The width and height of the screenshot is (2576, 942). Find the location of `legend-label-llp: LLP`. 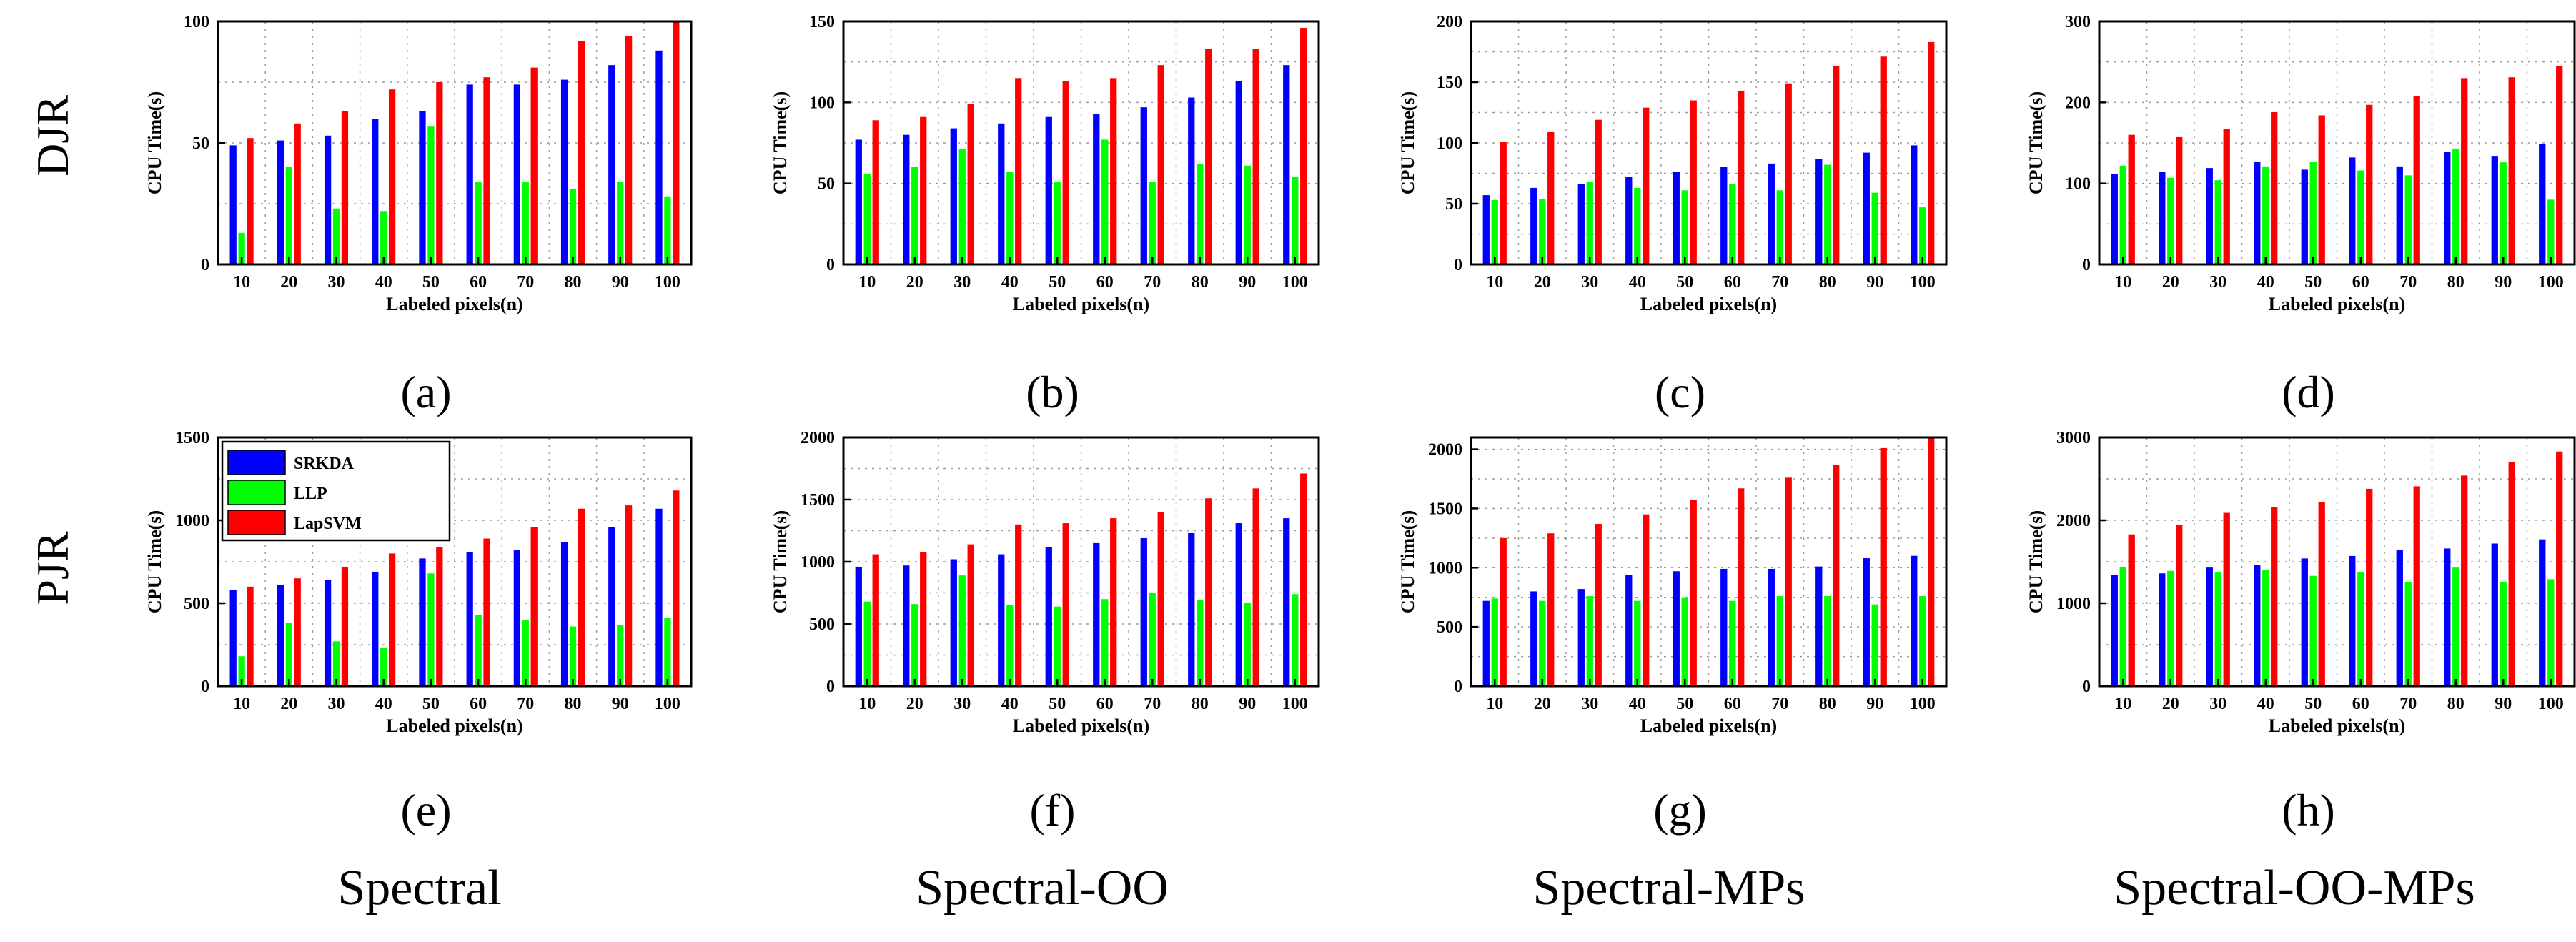

legend-label-llp: LLP is located at coordinates (310, 494).